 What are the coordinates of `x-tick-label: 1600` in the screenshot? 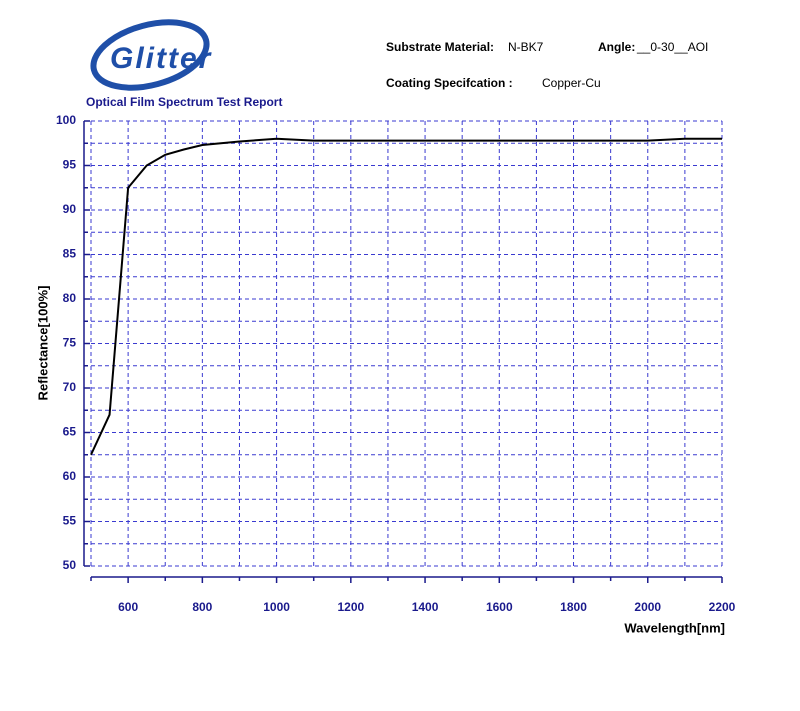 It's located at (499, 607).